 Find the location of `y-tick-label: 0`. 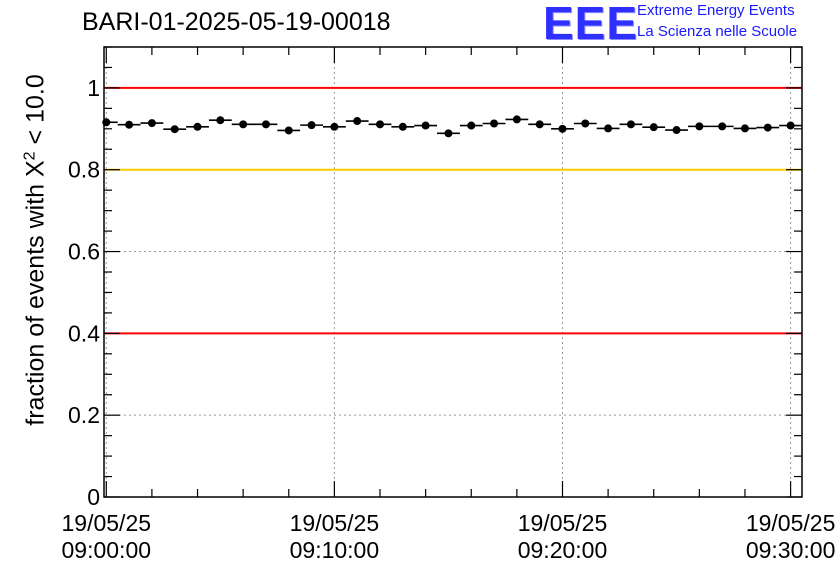

y-tick-label: 0 is located at coordinates (93, 497).